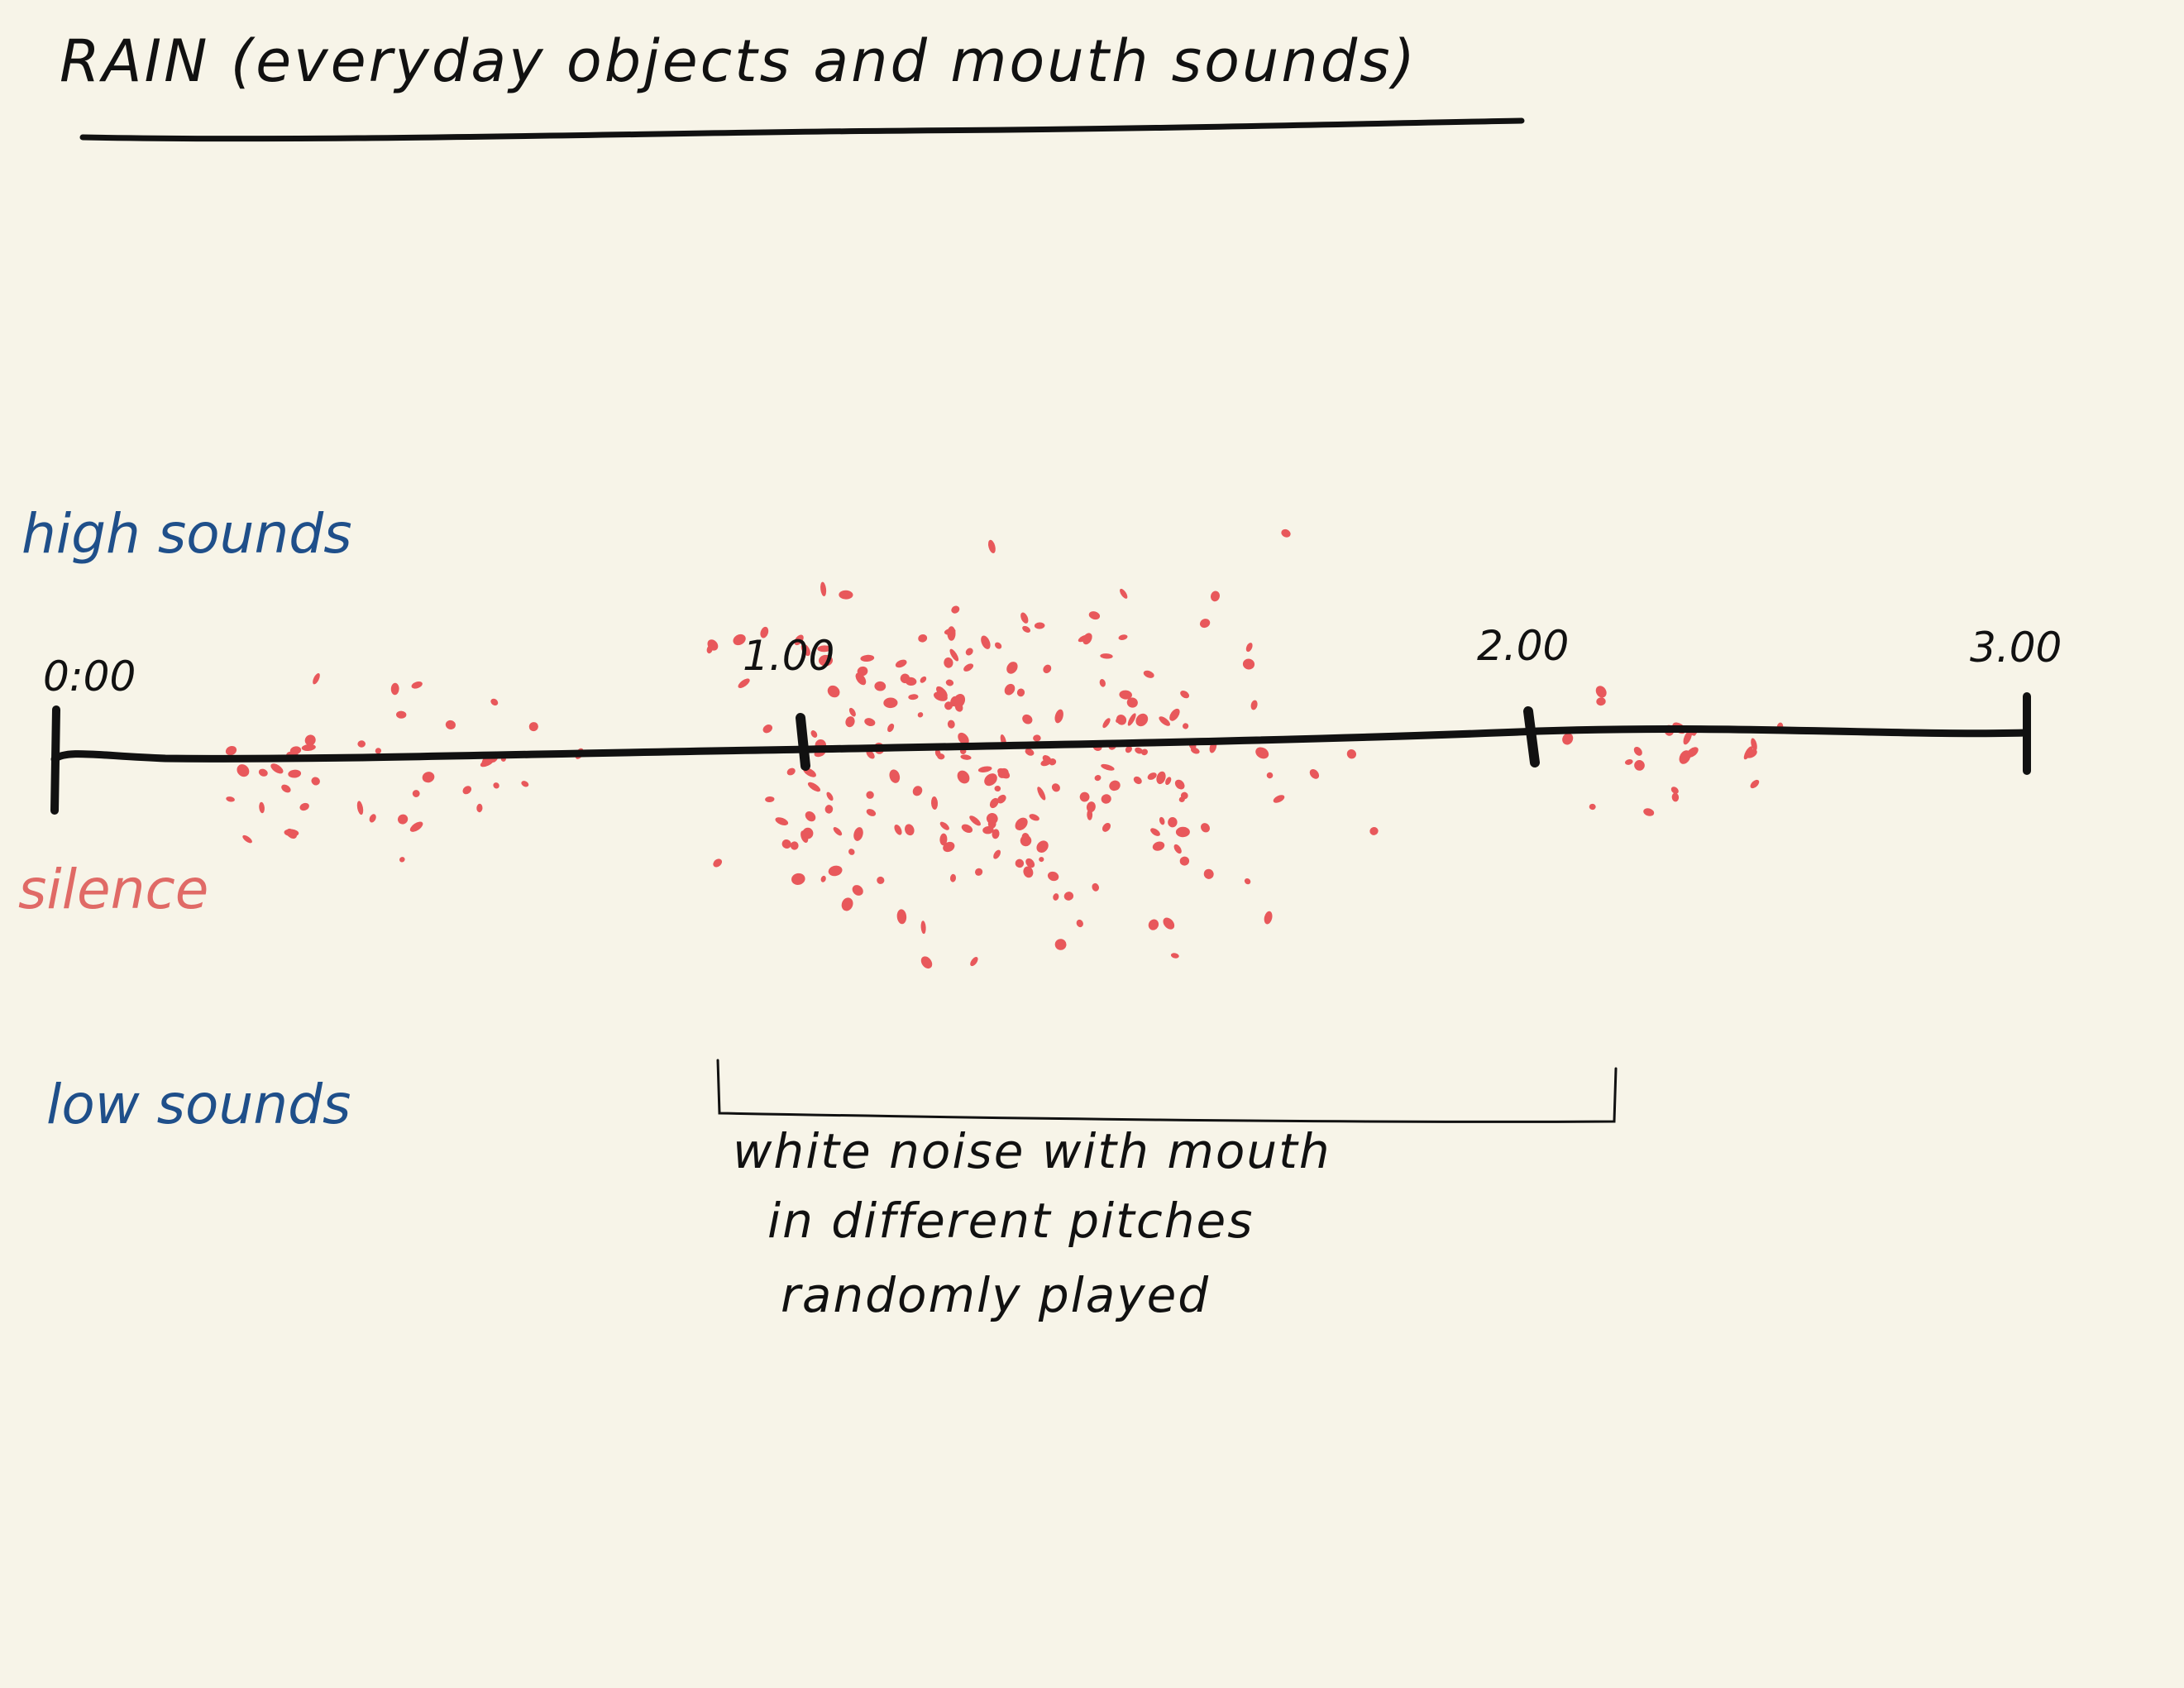 This screenshot has height=1688, width=2184. What do you see at coordinates (1167, 1091) in the screenshot?
I see `range-bracket` at bounding box center [1167, 1091].